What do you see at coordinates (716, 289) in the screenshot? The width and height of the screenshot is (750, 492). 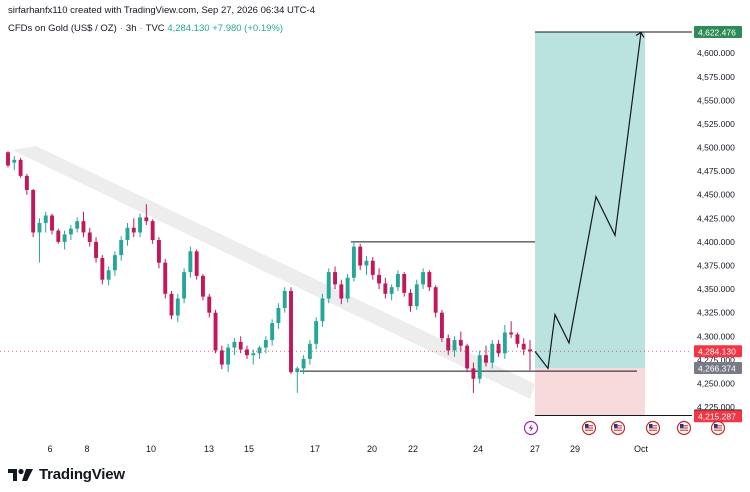 I see `y-tick-label: 4,350.000` at bounding box center [716, 289].